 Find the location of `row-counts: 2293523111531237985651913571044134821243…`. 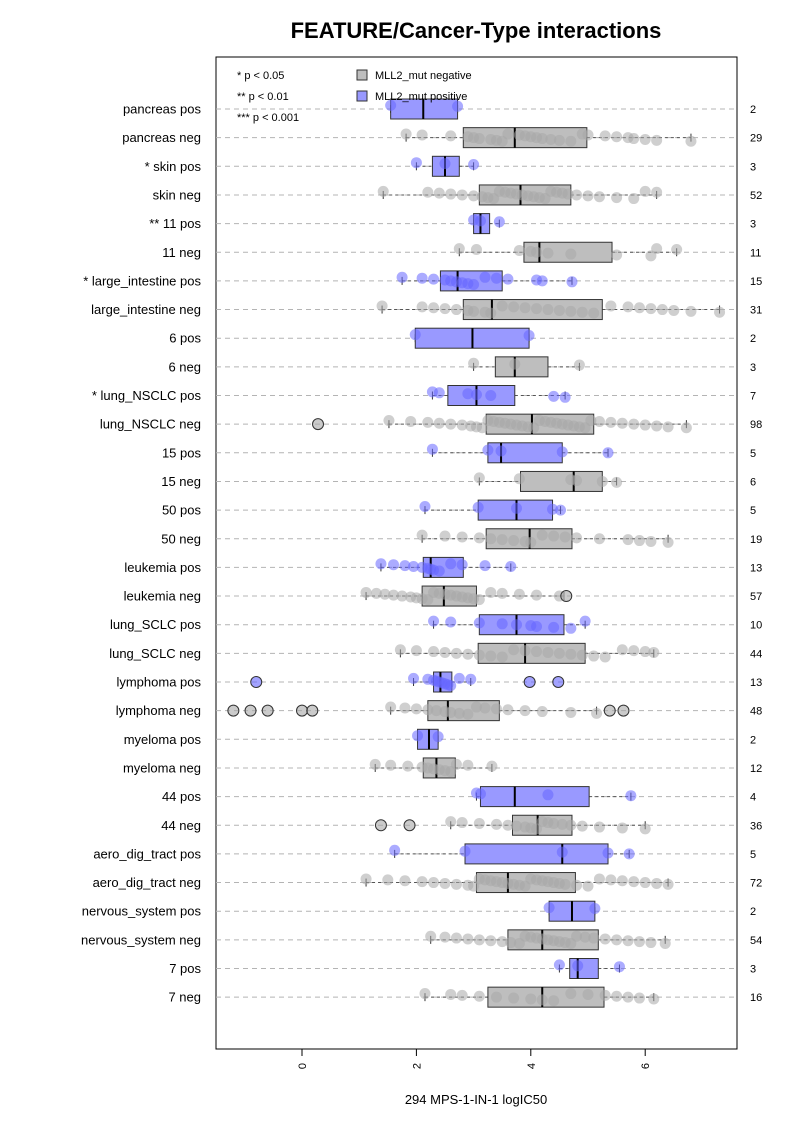

row-counts: 2293523111531237985651913571044134821243… is located at coordinates (756, 554).